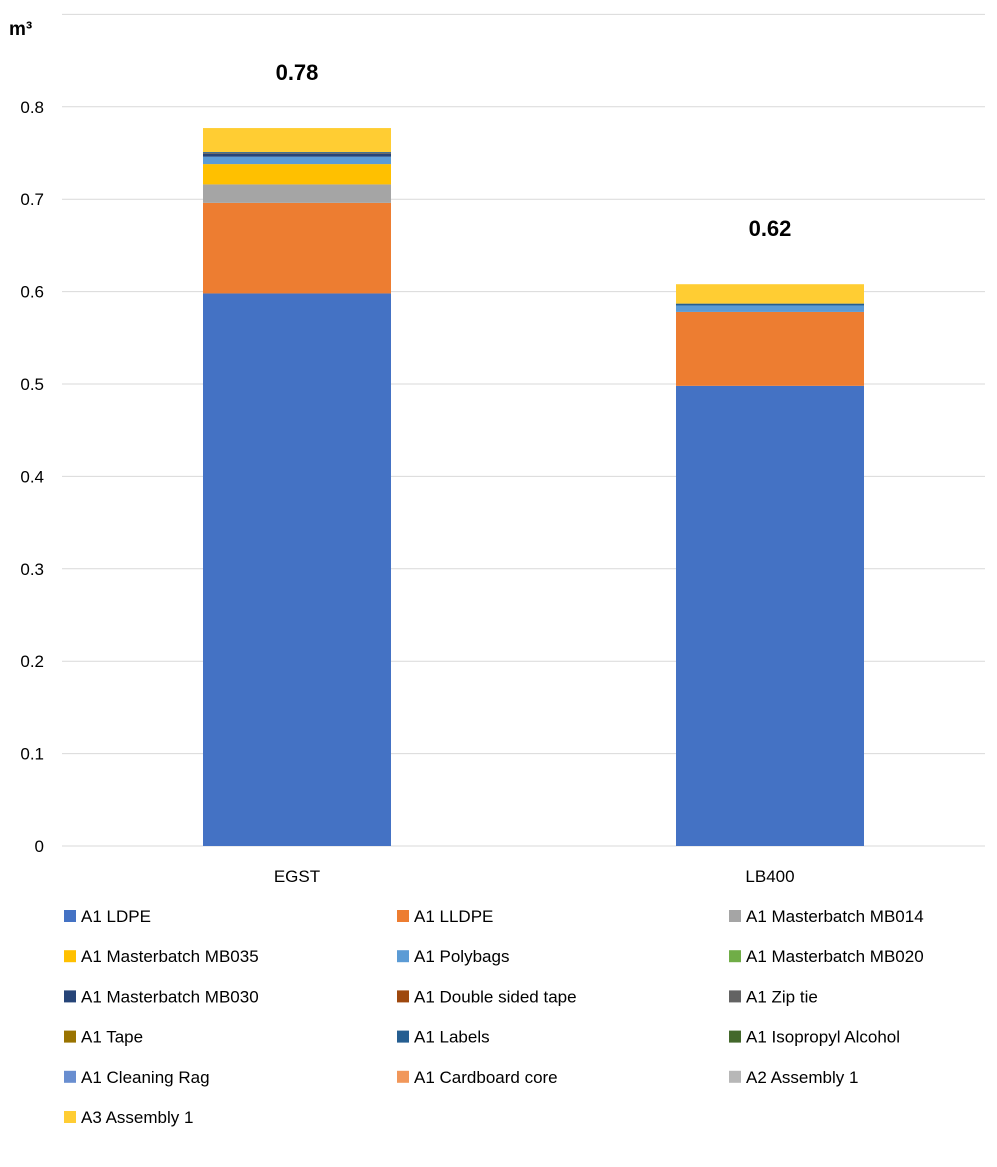  What do you see at coordinates (145, 1077) in the screenshot?
I see `legend-label: A1 Cleaning Rag` at bounding box center [145, 1077].